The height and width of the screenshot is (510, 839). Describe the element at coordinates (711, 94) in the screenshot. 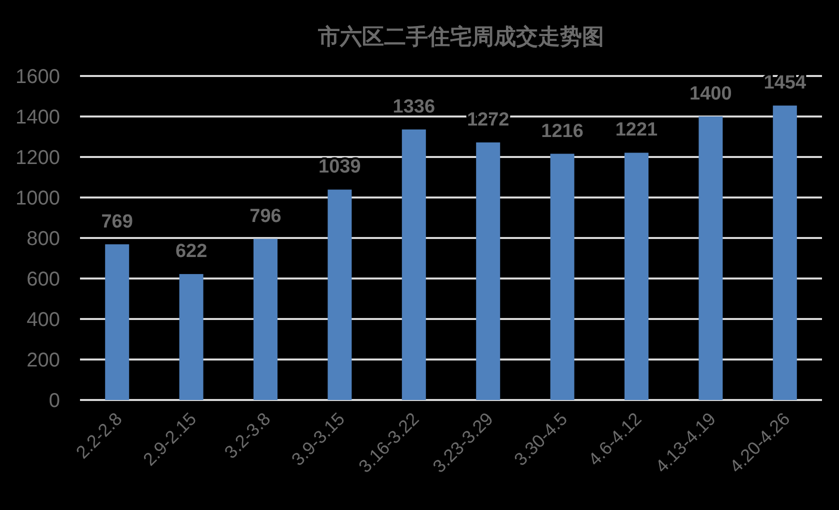

I see `data-label: 1400` at that location.